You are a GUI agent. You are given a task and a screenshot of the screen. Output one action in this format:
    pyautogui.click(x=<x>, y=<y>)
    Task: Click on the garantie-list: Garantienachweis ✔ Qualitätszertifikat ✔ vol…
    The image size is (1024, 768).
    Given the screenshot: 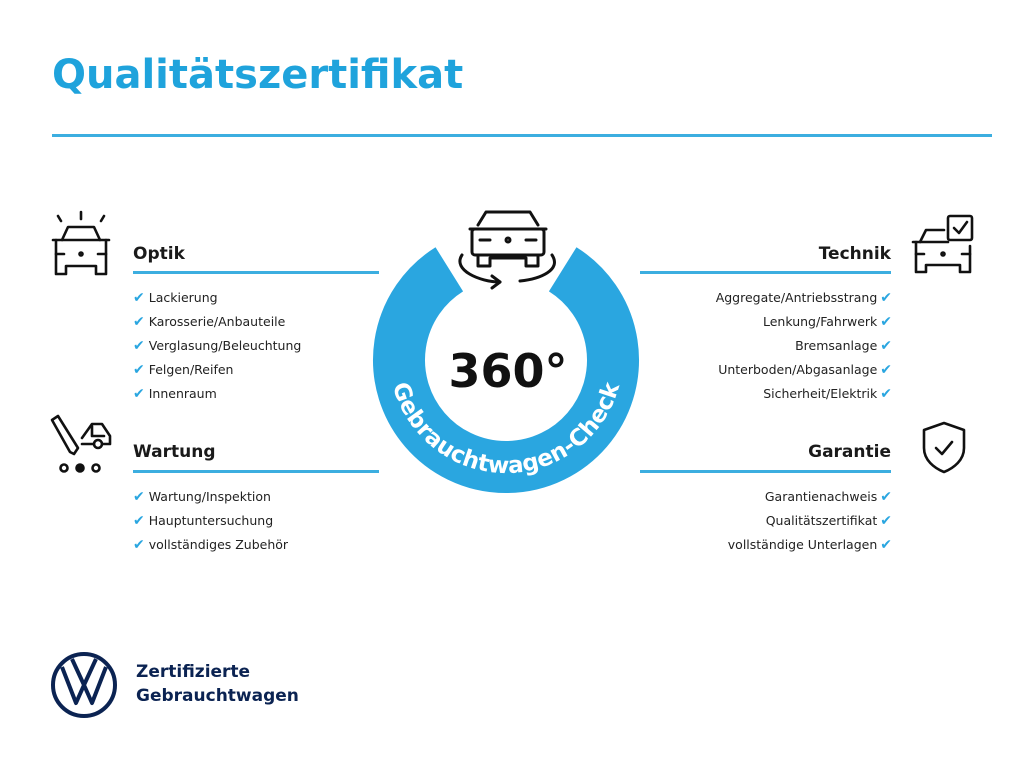 What is the action you would take?
    pyautogui.click(x=810, y=521)
    